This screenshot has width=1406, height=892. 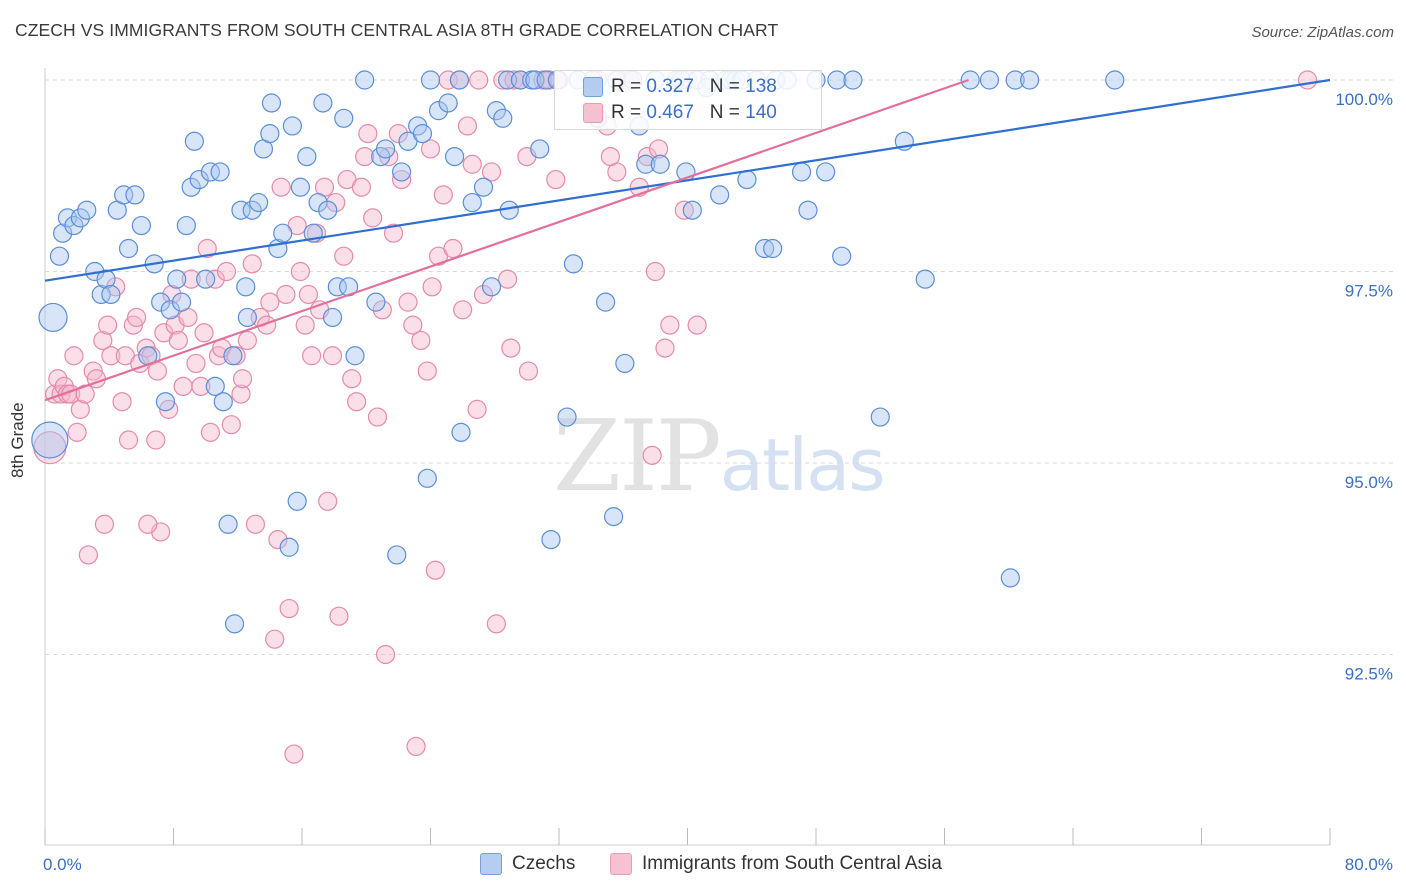 I want to click on y-tick-label: 95.0%, so click(x=1369, y=482).